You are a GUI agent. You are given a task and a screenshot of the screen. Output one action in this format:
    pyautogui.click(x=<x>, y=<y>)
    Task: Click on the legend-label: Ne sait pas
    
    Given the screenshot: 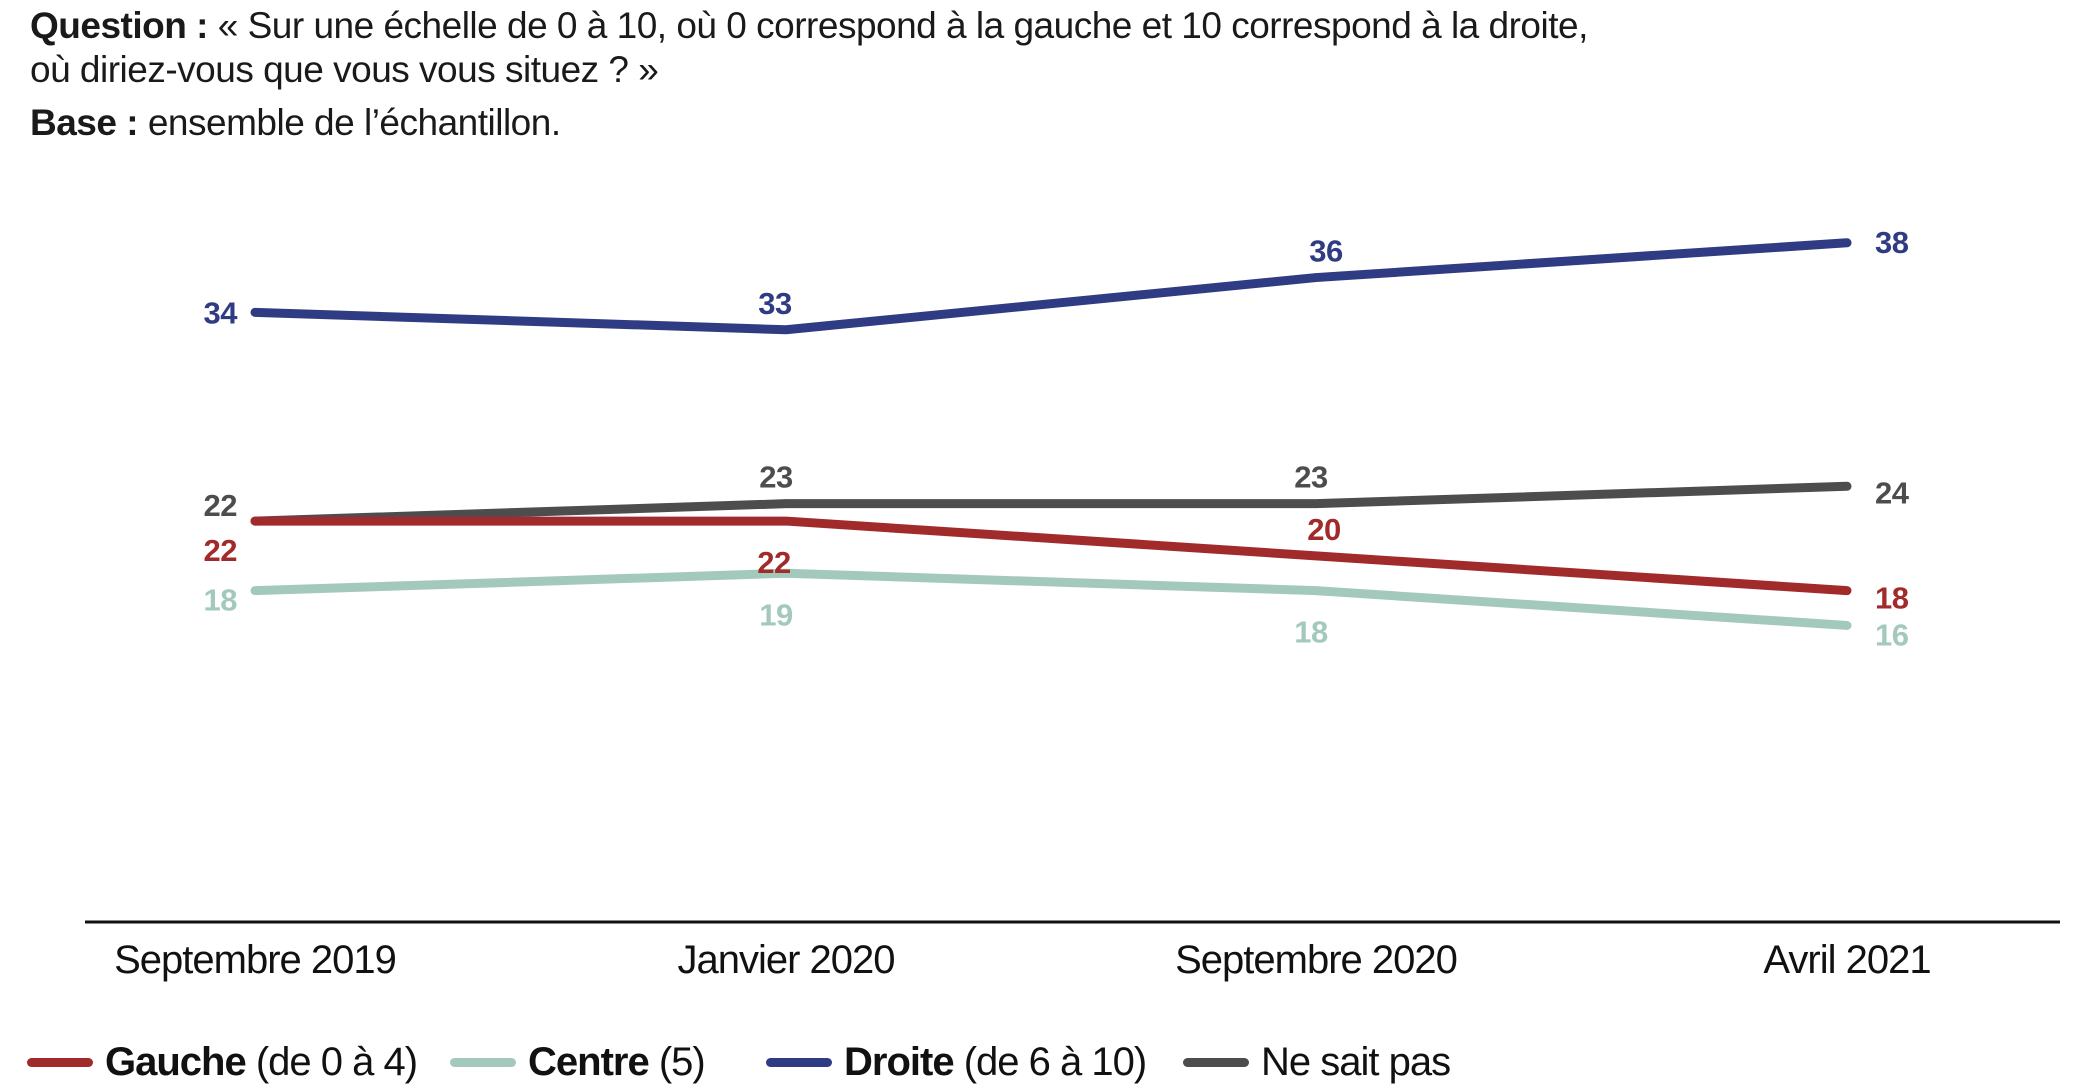 What is the action you would take?
    pyautogui.click(x=1356, y=1062)
    